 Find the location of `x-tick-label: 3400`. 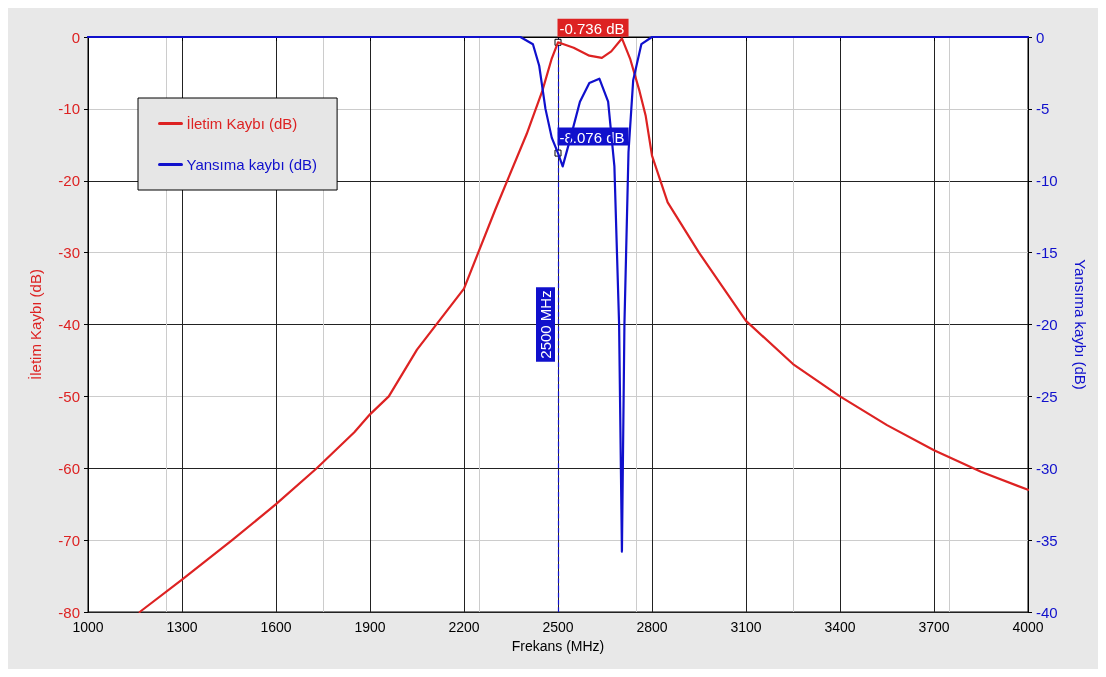

x-tick-label: 3400 is located at coordinates (840, 627).